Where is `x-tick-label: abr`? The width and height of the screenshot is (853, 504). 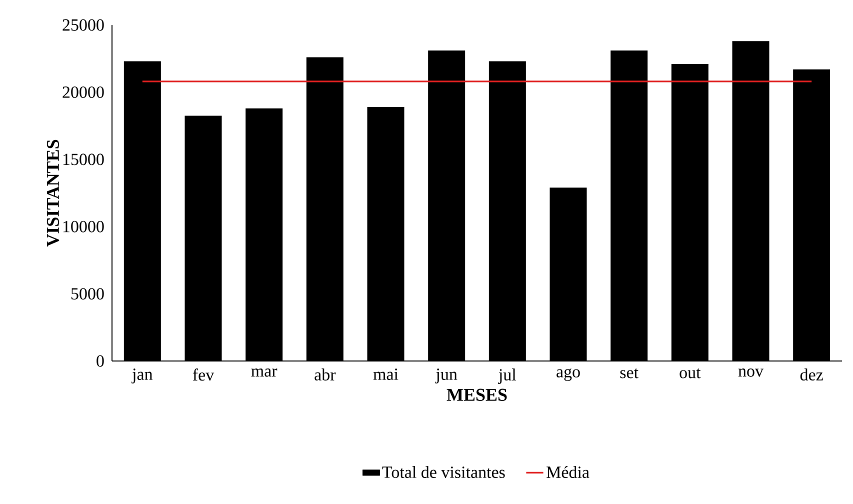 x-tick-label: abr is located at coordinates (325, 374).